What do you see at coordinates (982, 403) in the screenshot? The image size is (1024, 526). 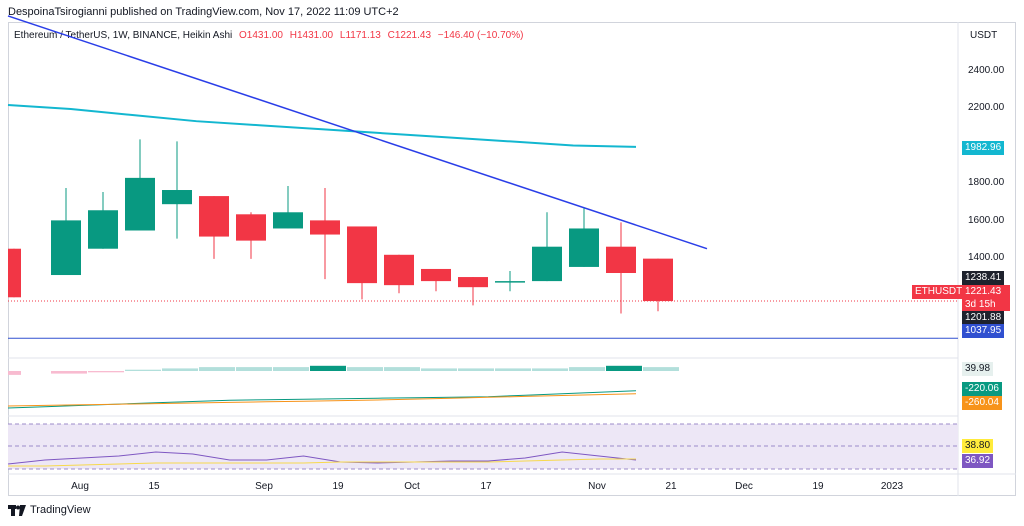 I see `line2-value-tag: -260.04` at bounding box center [982, 403].